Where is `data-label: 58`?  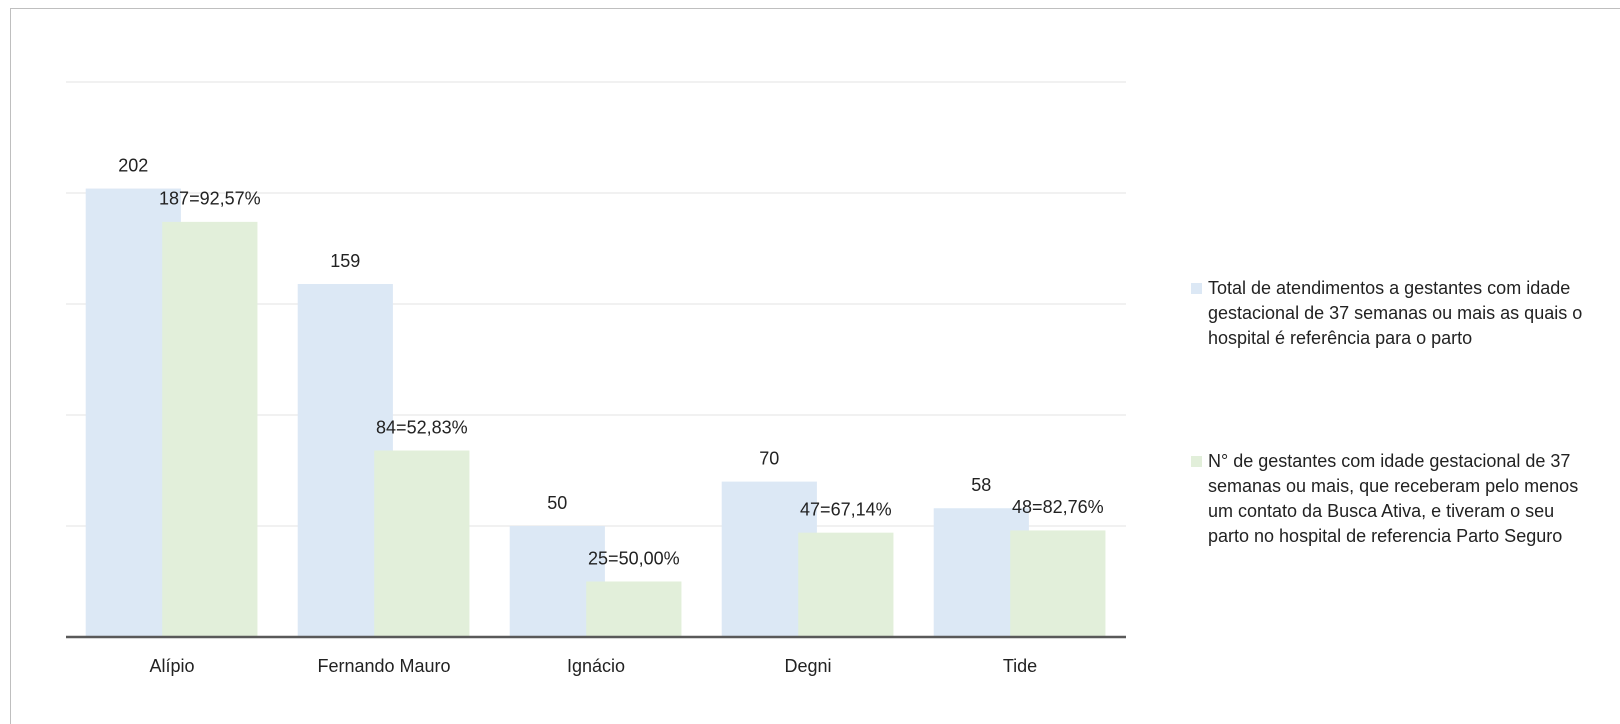
data-label: 58 is located at coordinates (981, 485).